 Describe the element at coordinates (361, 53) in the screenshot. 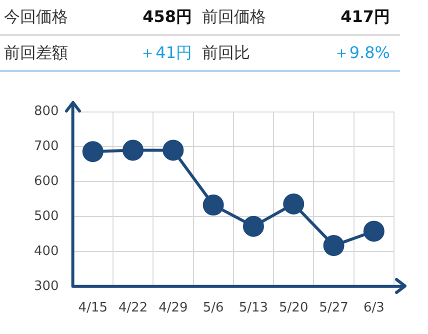

I see `text: ＋9.8%` at that location.